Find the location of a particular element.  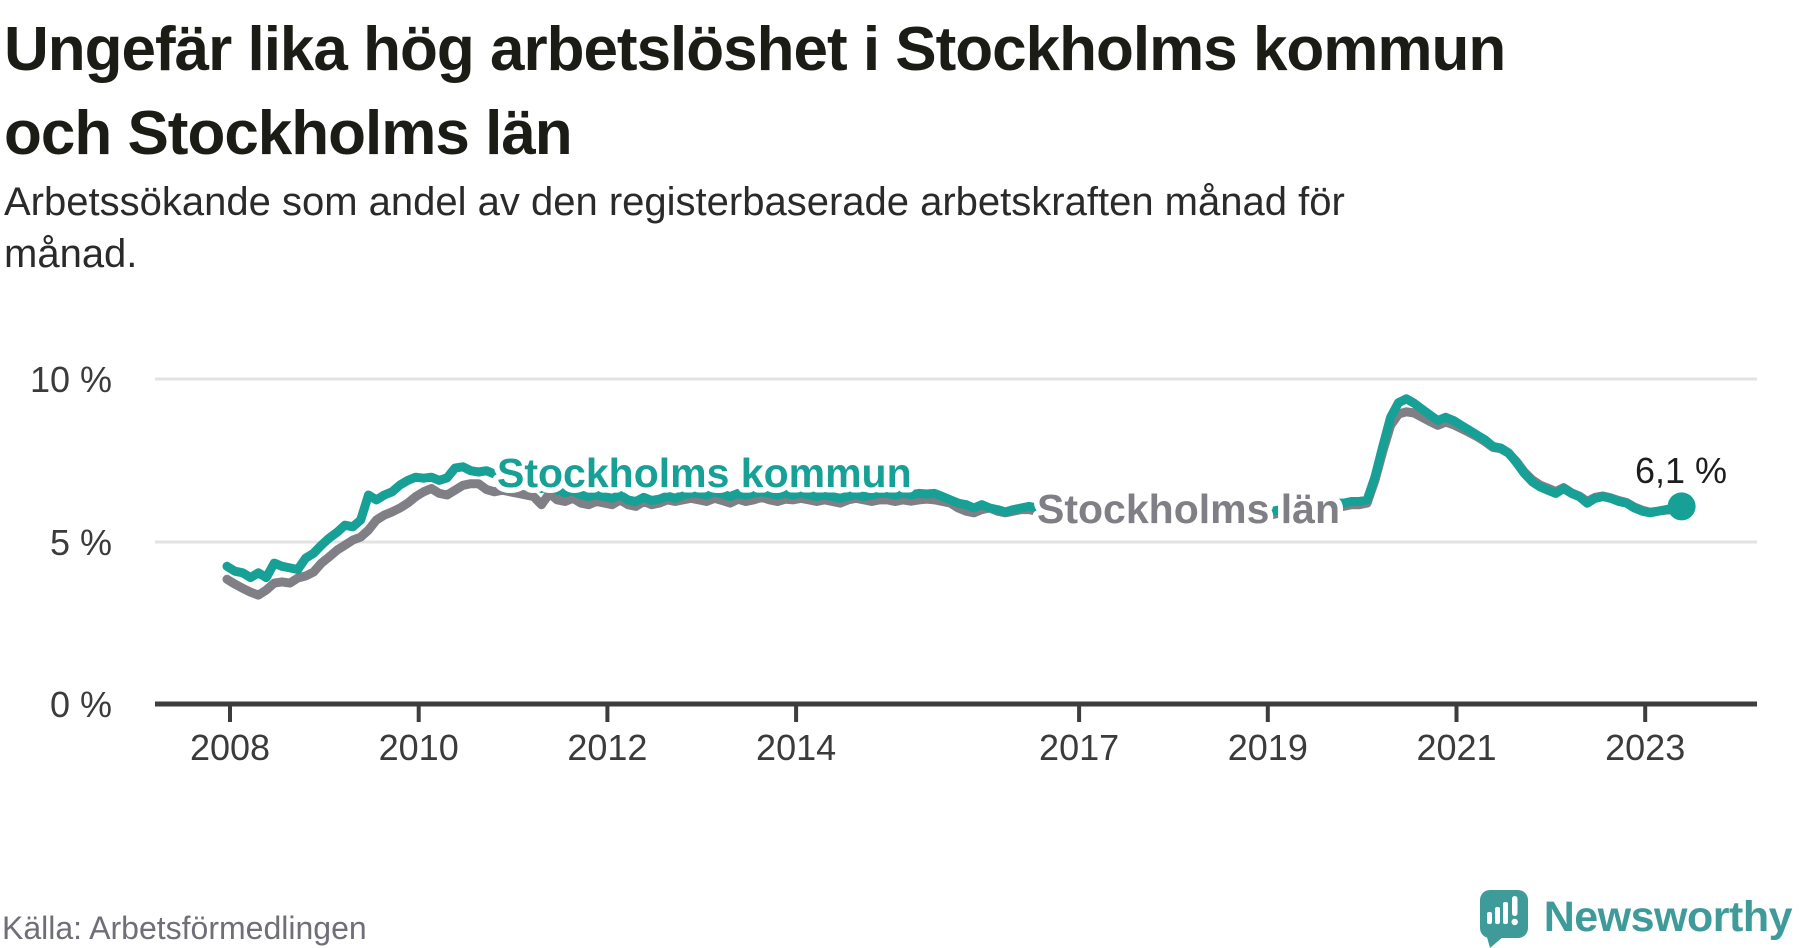

x-axis: 2008 2010 2012 2014 2017 2019 2021 2023 is located at coordinates (956, 734).